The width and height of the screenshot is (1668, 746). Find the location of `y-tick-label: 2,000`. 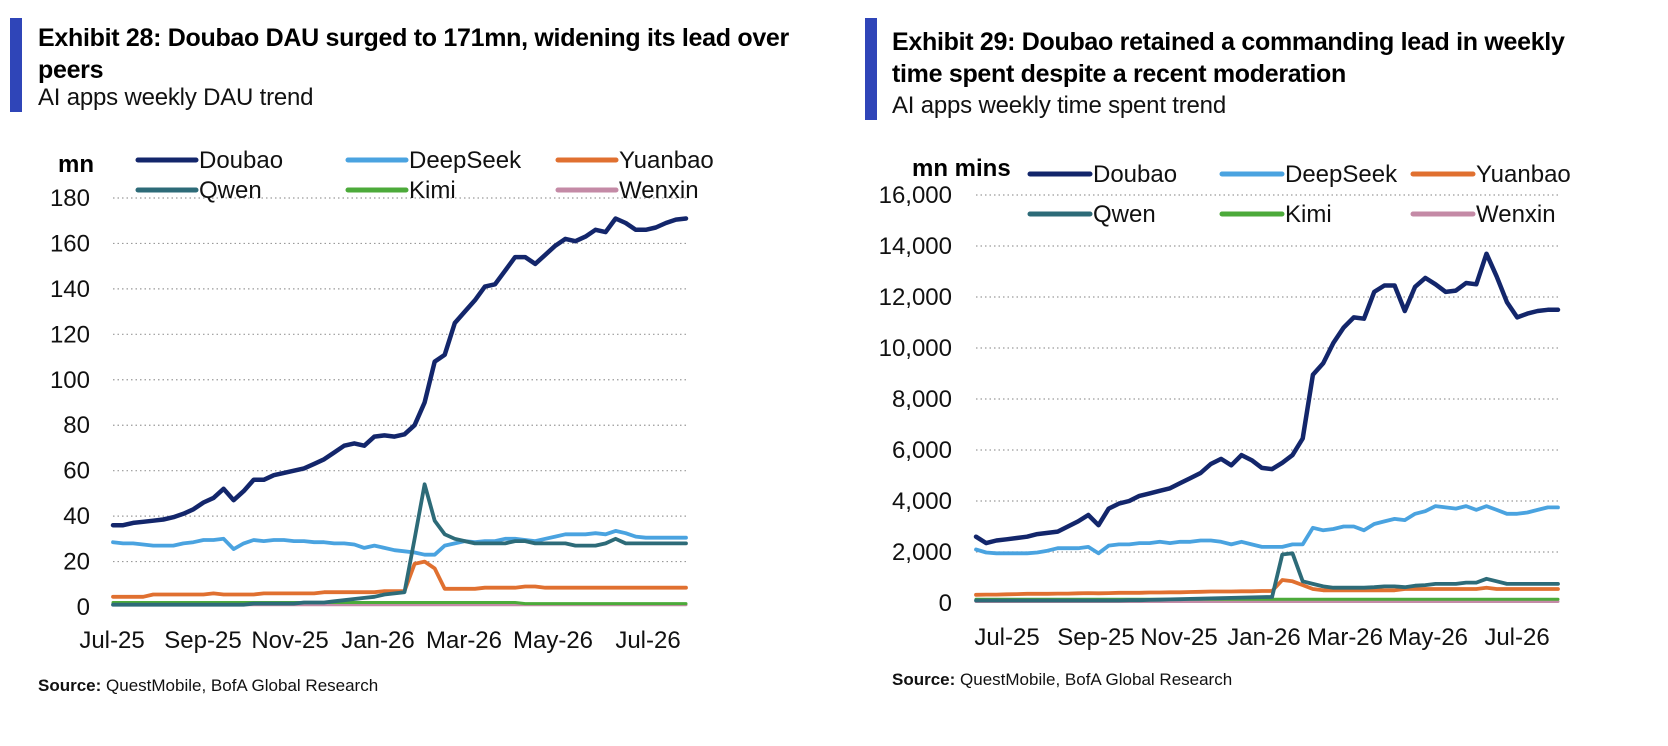

y-tick-label: 2,000 is located at coordinates (922, 552).